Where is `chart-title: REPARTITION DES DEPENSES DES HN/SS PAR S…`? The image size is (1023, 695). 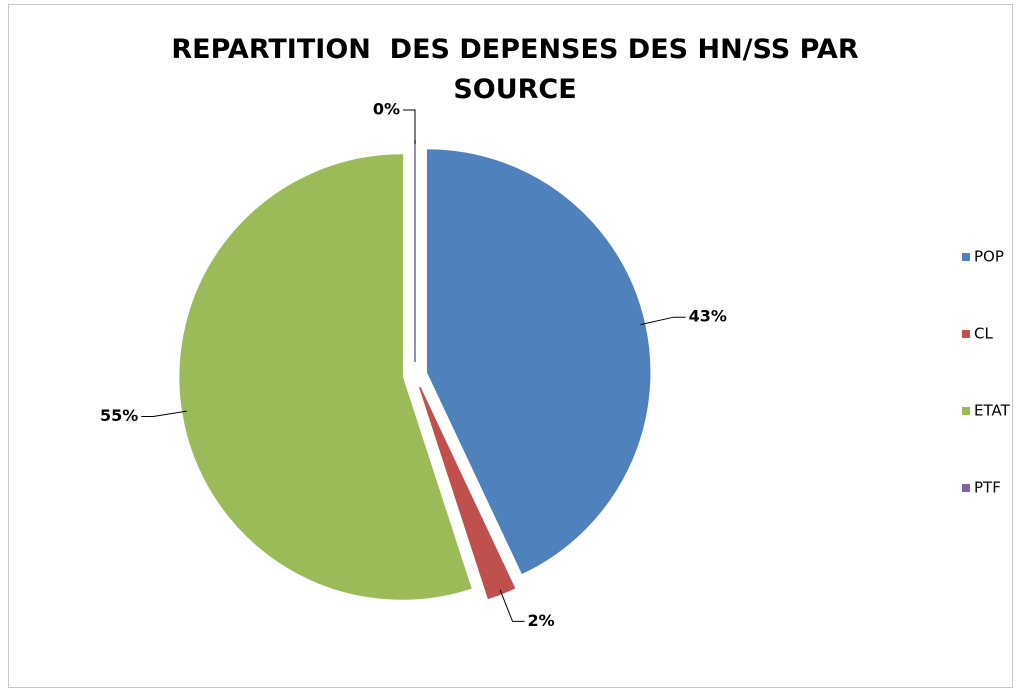
chart-title: REPARTITION DES DEPENSES DES HN/SS PAR S… is located at coordinates (520, 69).